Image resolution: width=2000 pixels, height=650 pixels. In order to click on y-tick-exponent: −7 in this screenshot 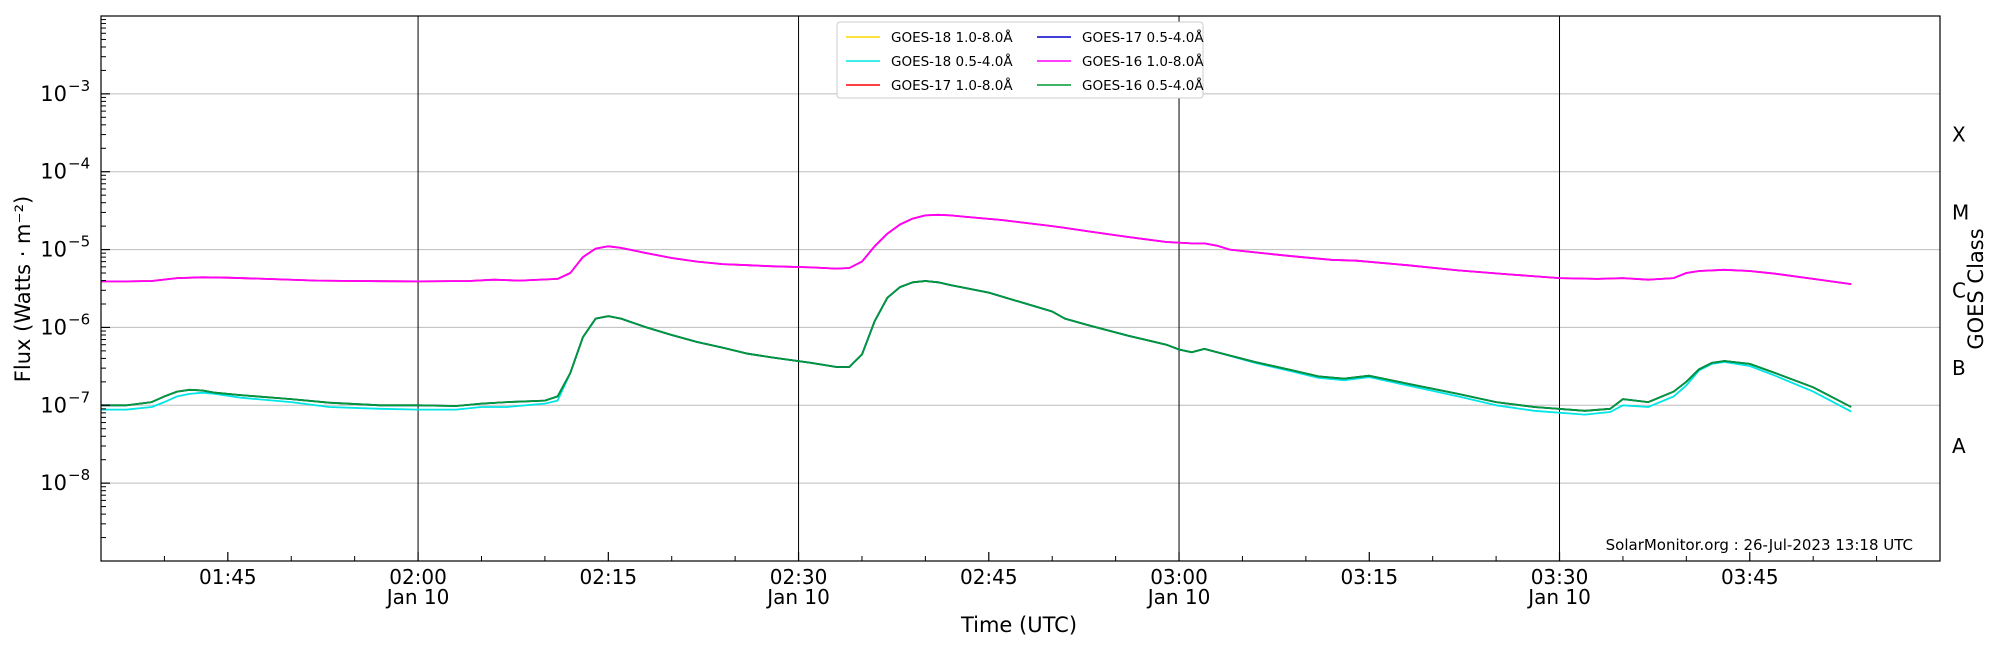, I will do `click(79, 397)`.